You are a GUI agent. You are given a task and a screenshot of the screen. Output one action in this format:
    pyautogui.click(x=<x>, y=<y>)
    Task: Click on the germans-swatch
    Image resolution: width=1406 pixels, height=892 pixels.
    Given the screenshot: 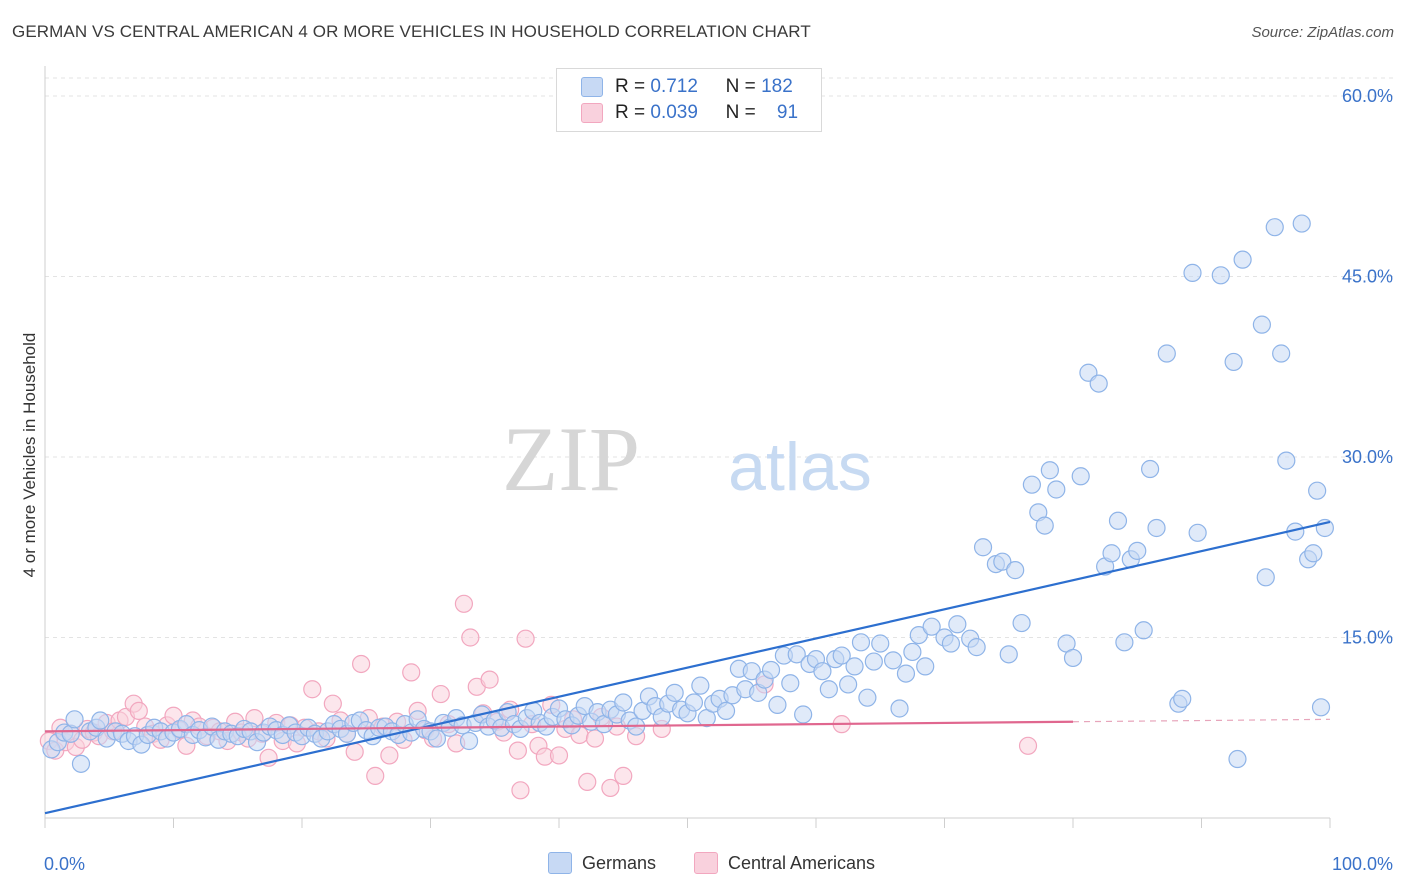 What is the action you would take?
    pyautogui.click(x=560, y=863)
    